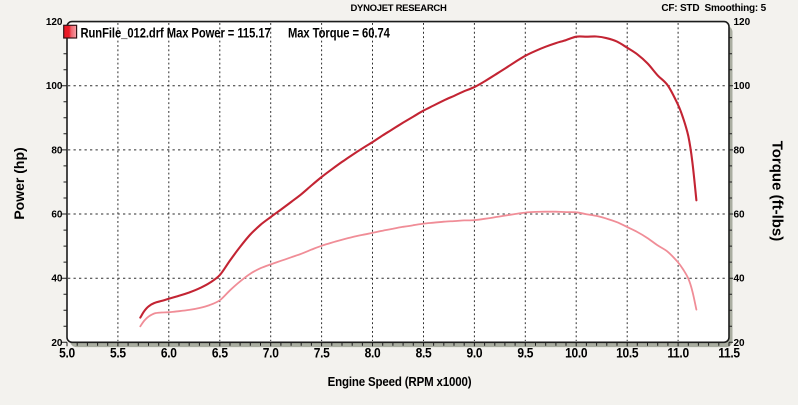 This screenshot has width=798, height=405. What do you see at coordinates (627, 353) in the screenshot?
I see `svg-text: 10.5` at bounding box center [627, 353].